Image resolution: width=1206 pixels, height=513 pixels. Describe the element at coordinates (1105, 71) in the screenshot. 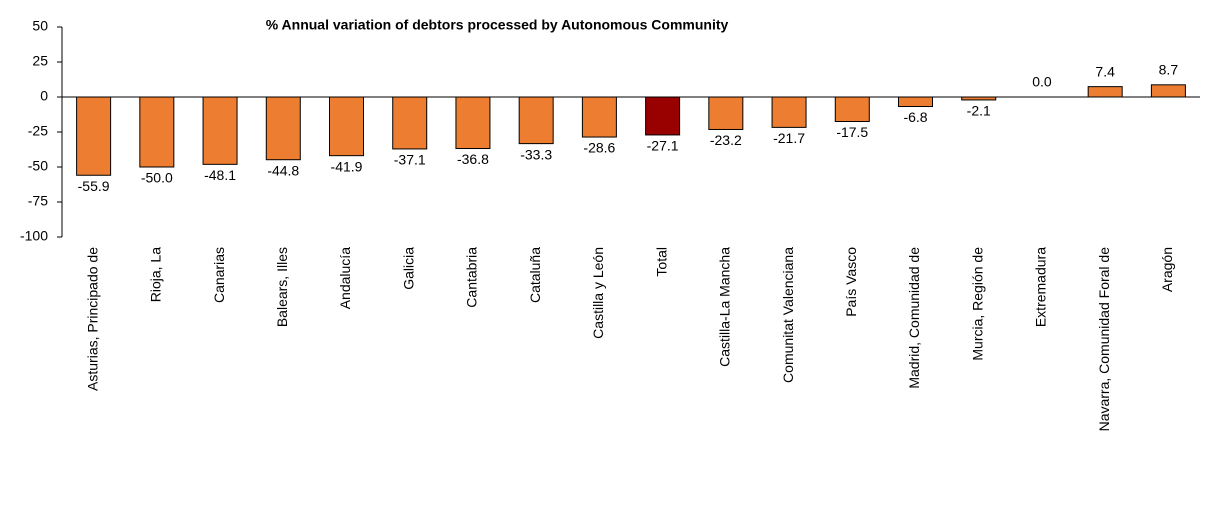

I see `value-label: 7.4` at that location.